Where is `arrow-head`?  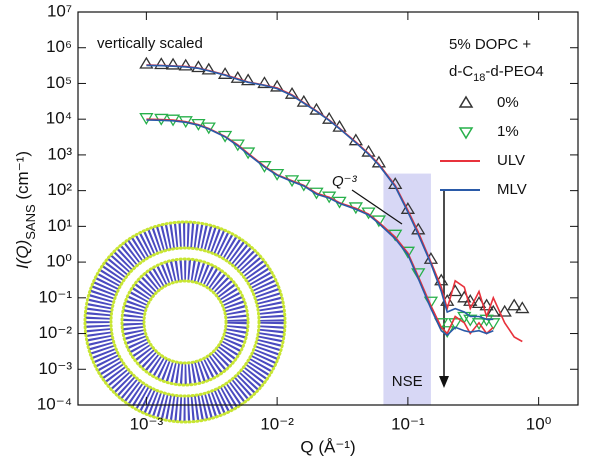 arrow-head is located at coordinates (444, 382).